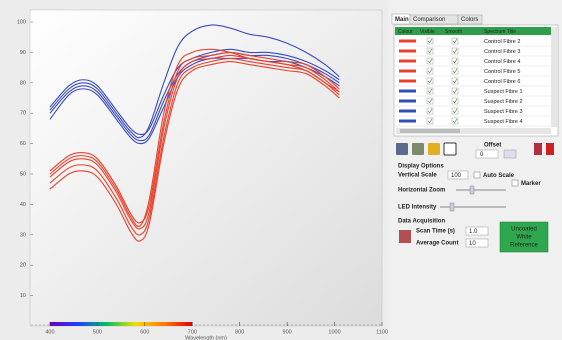 Image resolution: width=562 pixels, height=340 pixels. What do you see at coordinates (502, 82) in the screenshot?
I see `spectrum-title: Control Fibre 6` at bounding box center [502, 82].